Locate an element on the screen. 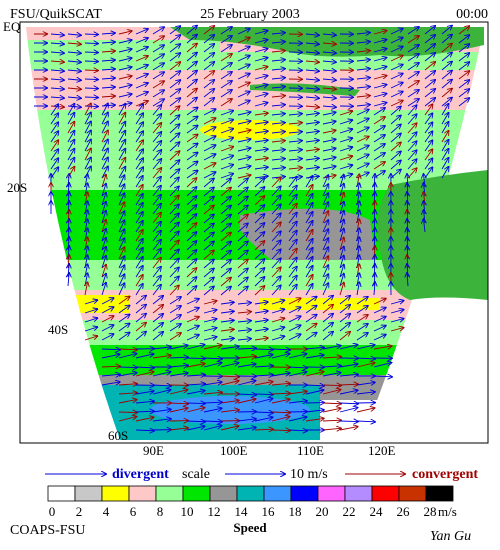  colorbar-tick: 14 is located at coordinates (242, 511).